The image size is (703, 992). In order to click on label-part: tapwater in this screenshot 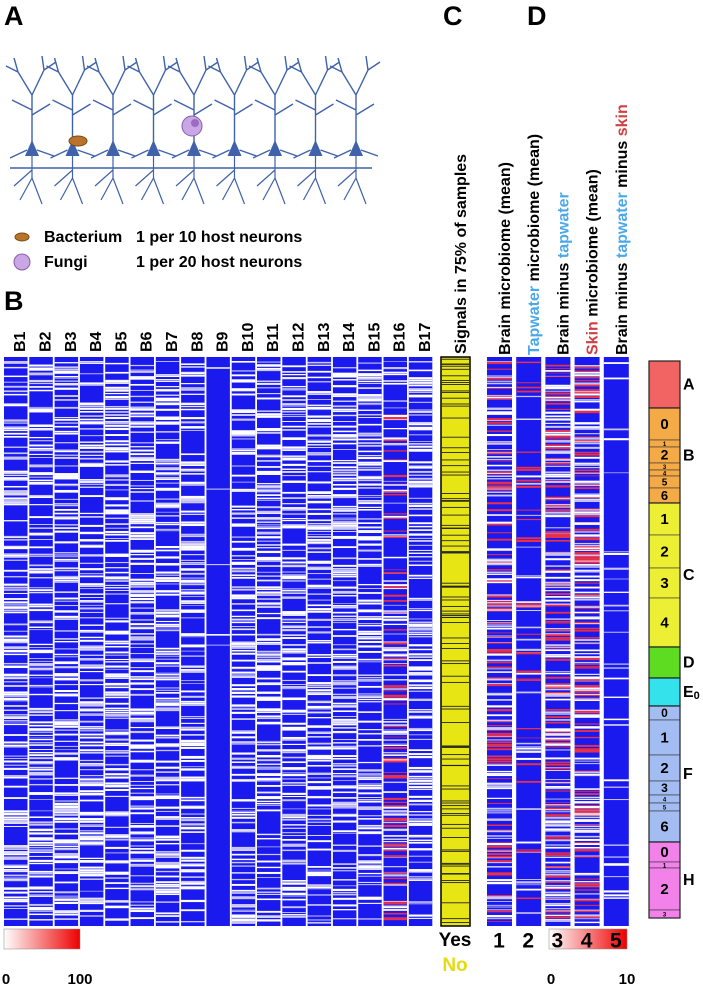, I will do `click(622, 225)`.